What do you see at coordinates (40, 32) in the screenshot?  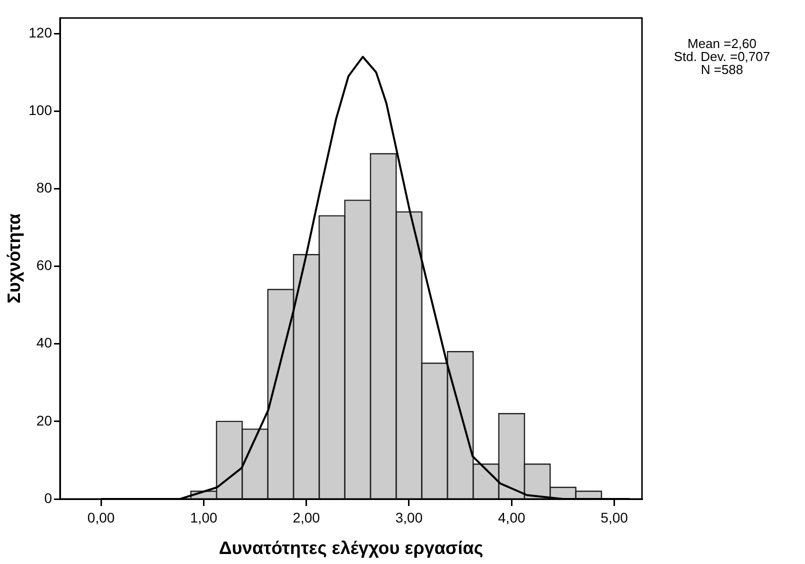 I see `y-tick-label: 120` at bounding box center [40, 32].